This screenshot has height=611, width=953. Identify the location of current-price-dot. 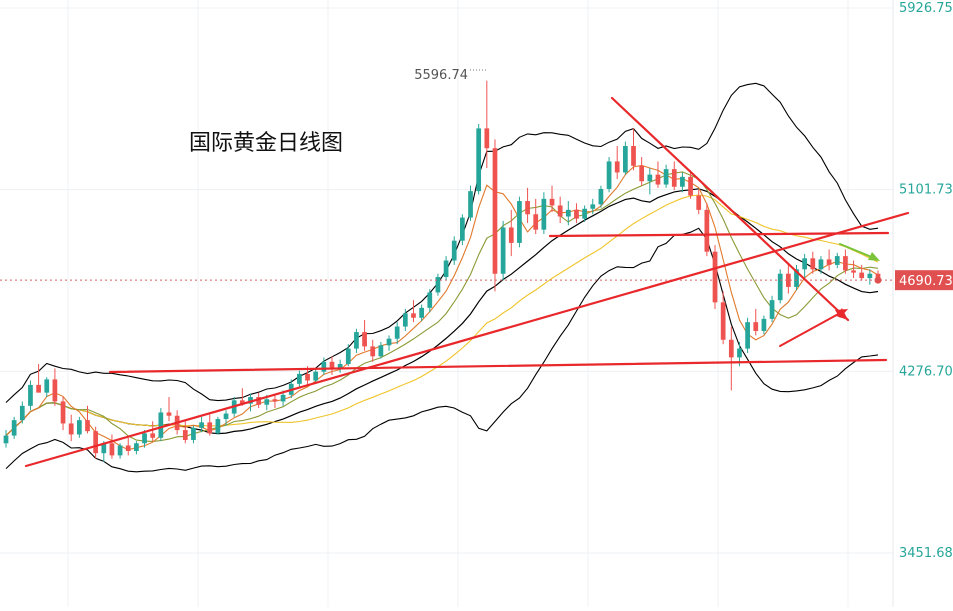
(878, 280).